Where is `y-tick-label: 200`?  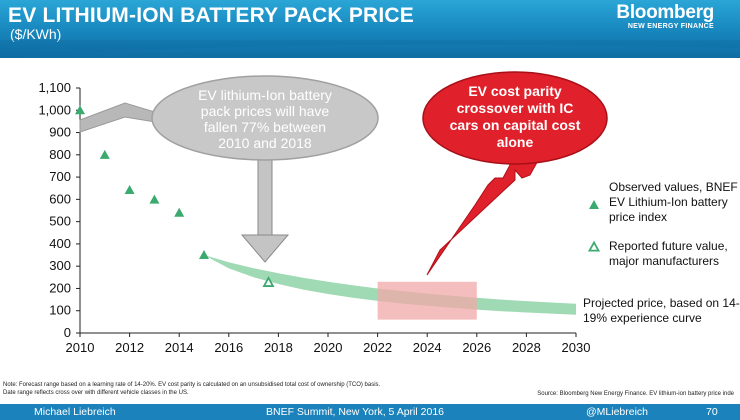 y-tick-label: 200 is located at coordinates (60, 287).